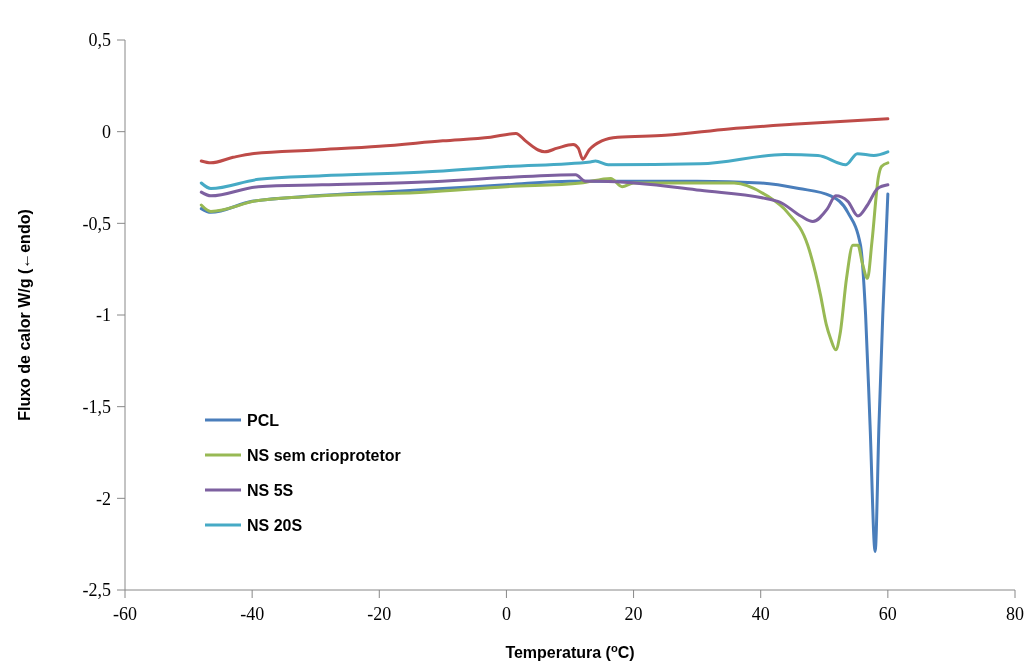 The image size is (1033, 672). I want to click on x-tick-label: 40, so click(760, 614).